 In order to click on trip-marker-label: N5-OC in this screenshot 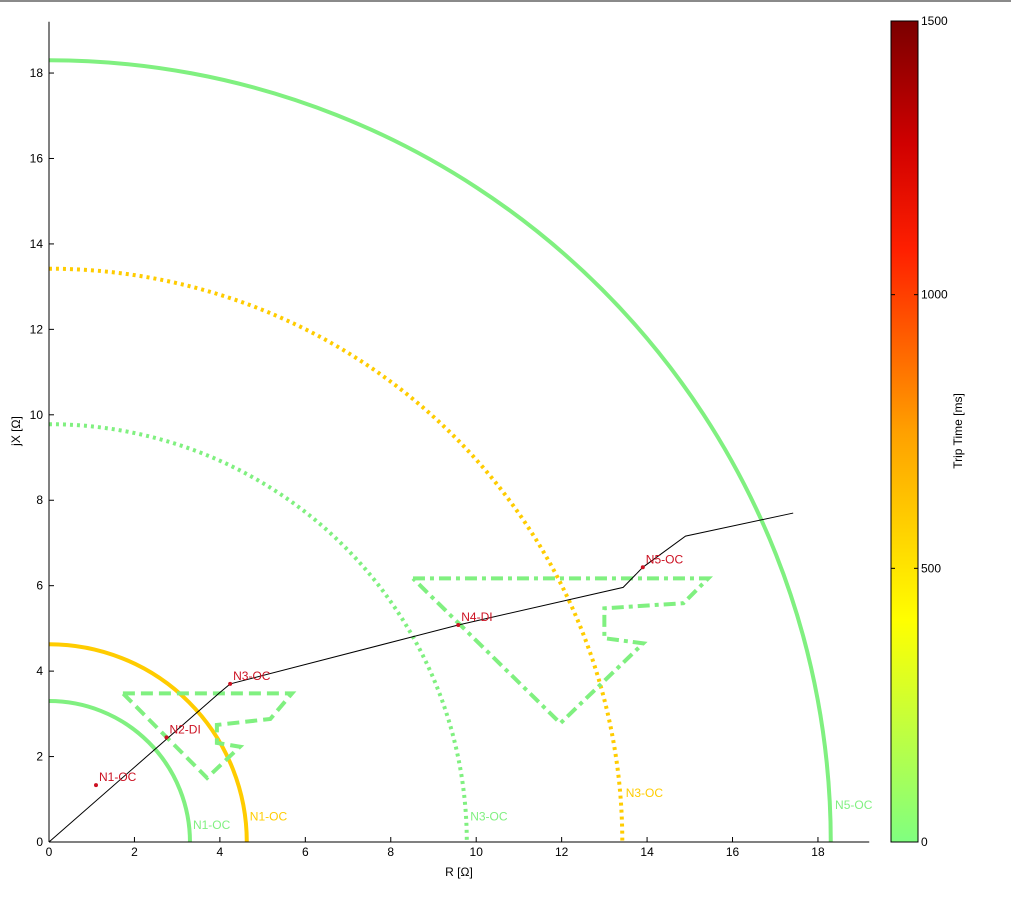, I will do `click(665, 559)`.